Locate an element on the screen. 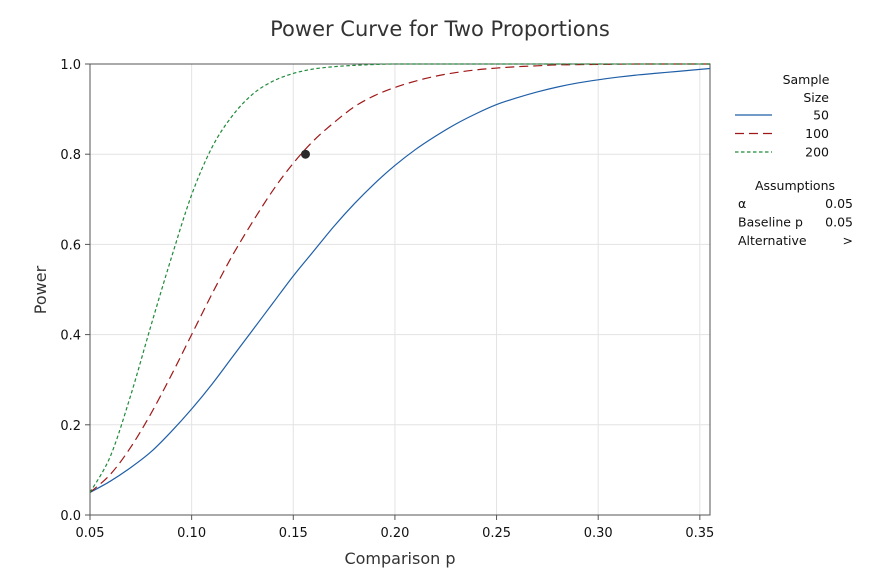  assumption-label: Alternative is located at coordinates (772, 240).